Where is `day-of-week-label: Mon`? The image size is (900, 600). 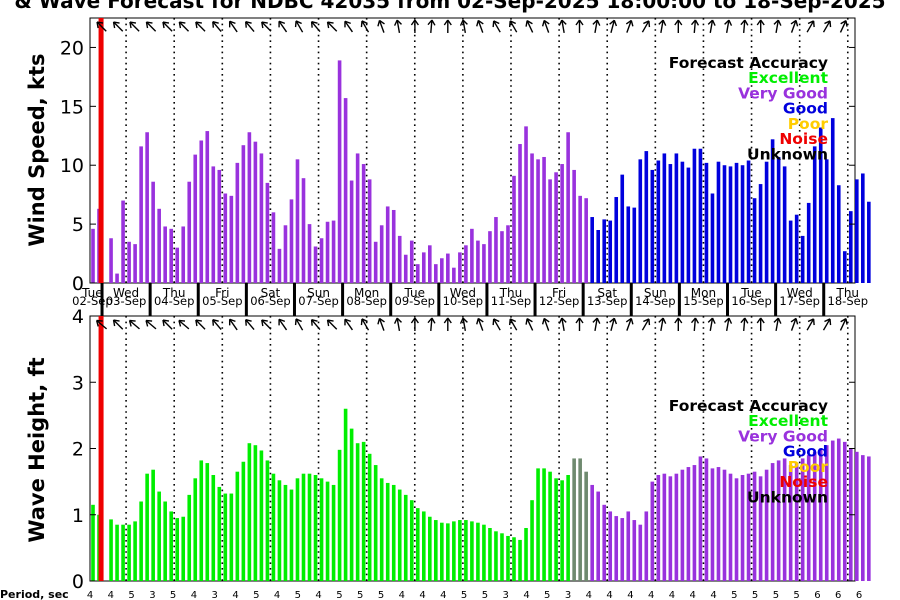 day-of-week-label: Mon is located at coordinates (366, 293).